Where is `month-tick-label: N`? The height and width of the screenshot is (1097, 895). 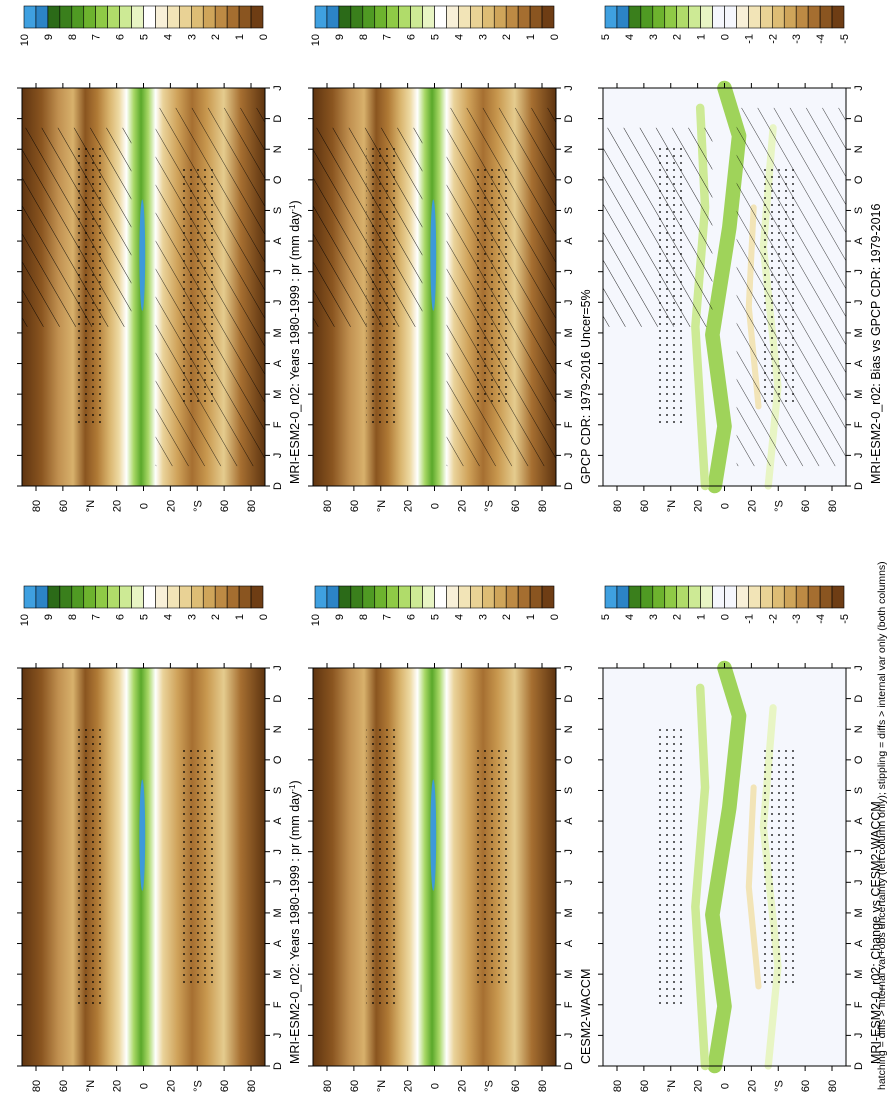
month-tick-label: N is located at coordinates (569, 149).